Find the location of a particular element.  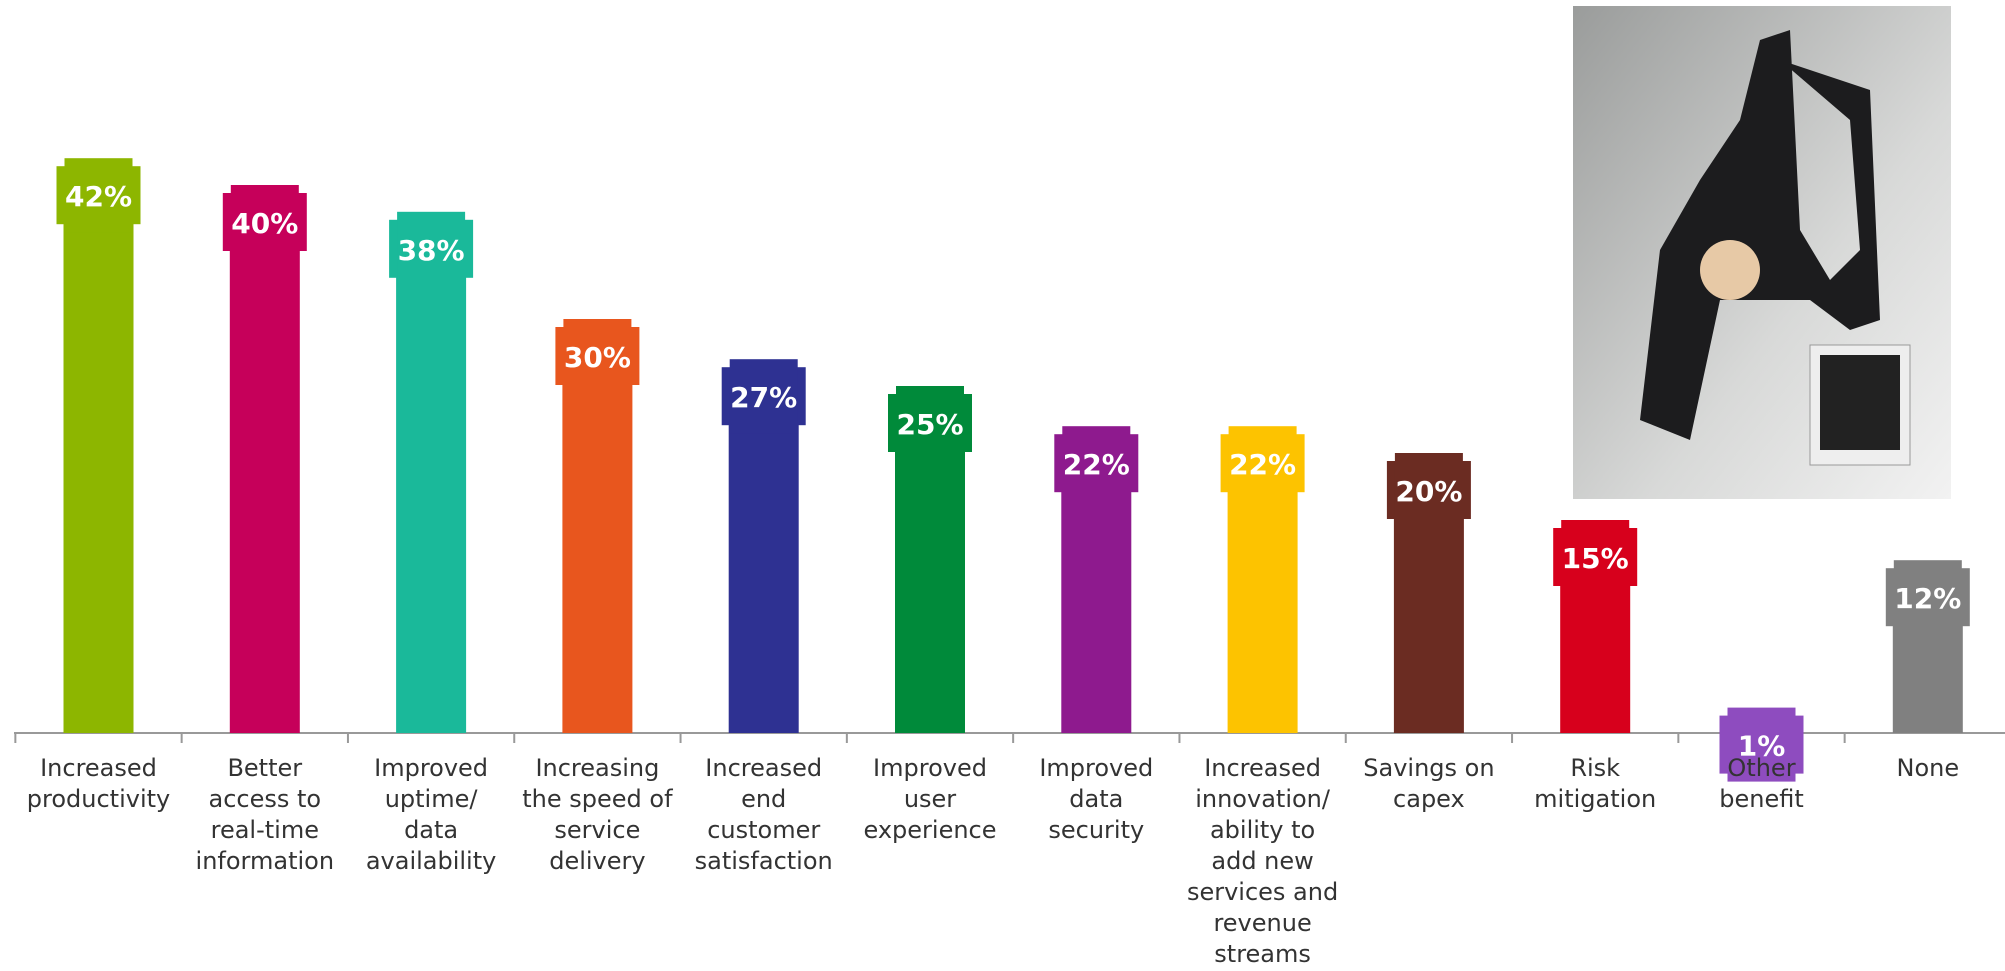

value-label: 20% is located at coordinates (1428, 491).